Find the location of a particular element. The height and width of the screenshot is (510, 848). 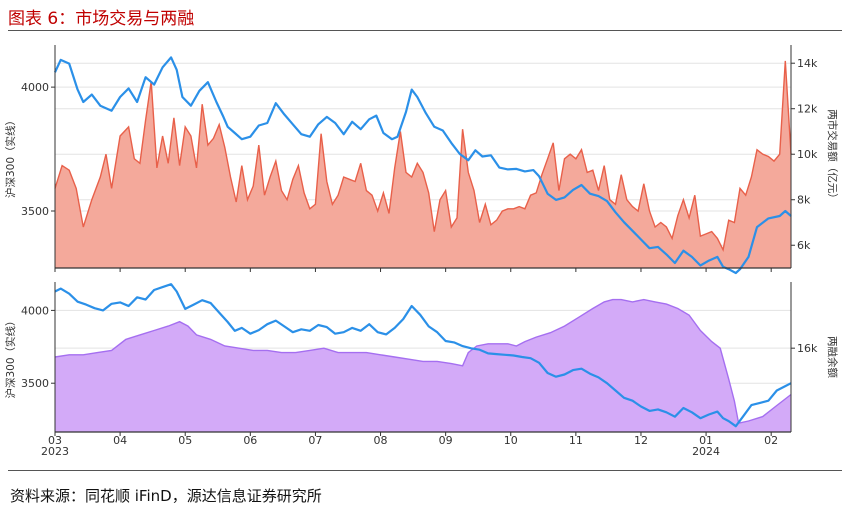

x-tick-label: 03 is located at coordinates (55, 440).